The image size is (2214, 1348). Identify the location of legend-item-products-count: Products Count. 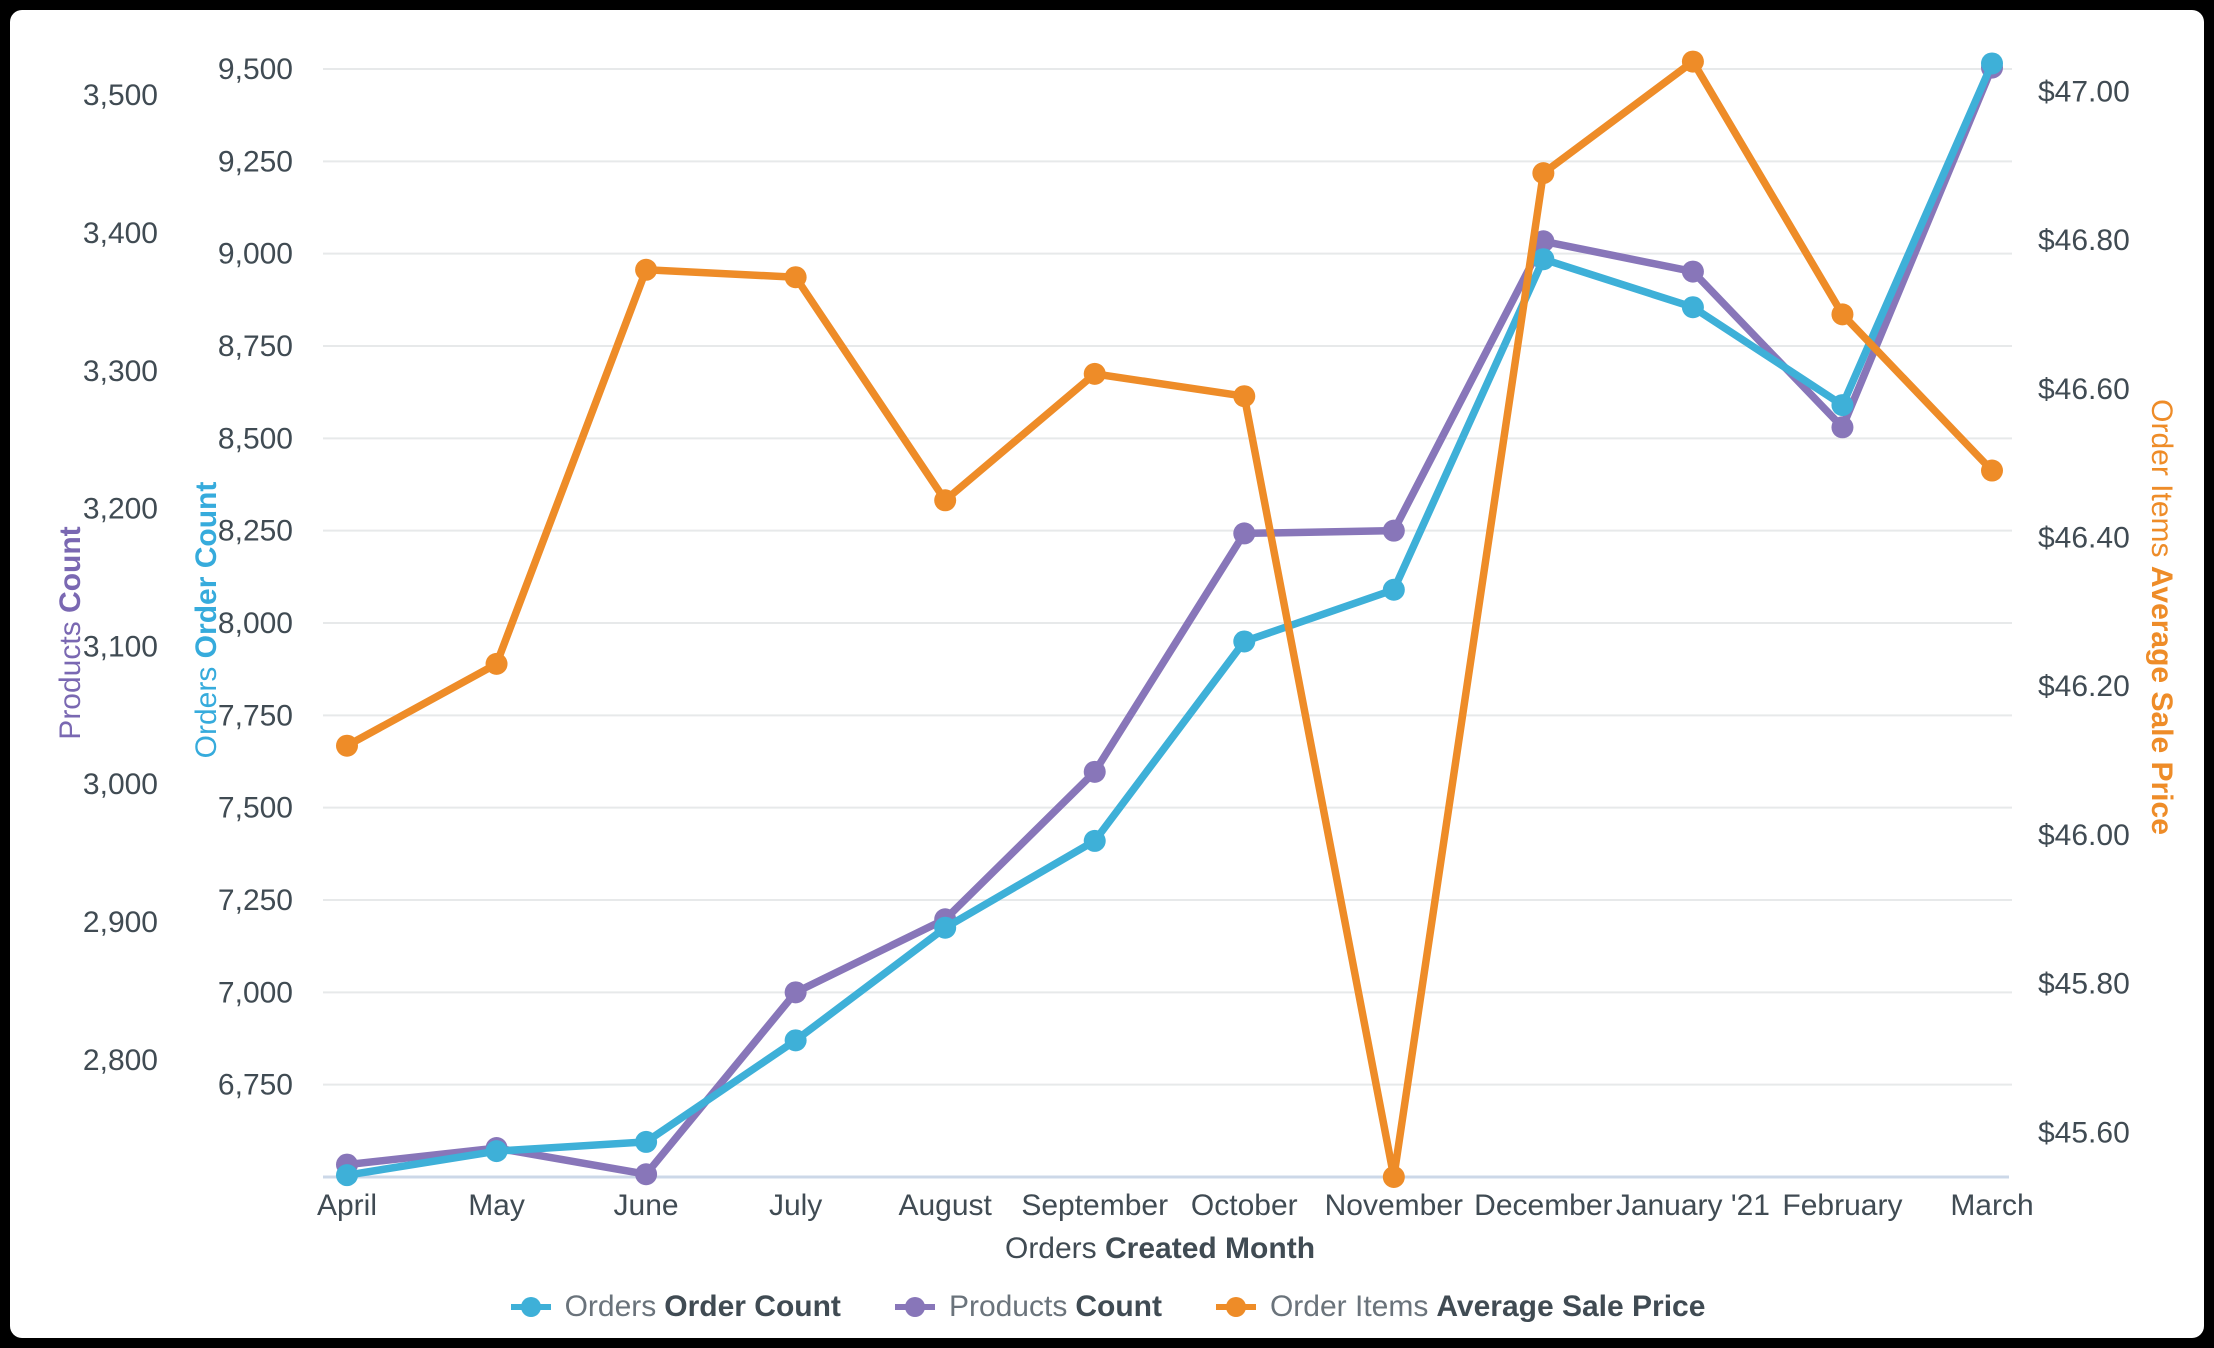
(1027, 1307).